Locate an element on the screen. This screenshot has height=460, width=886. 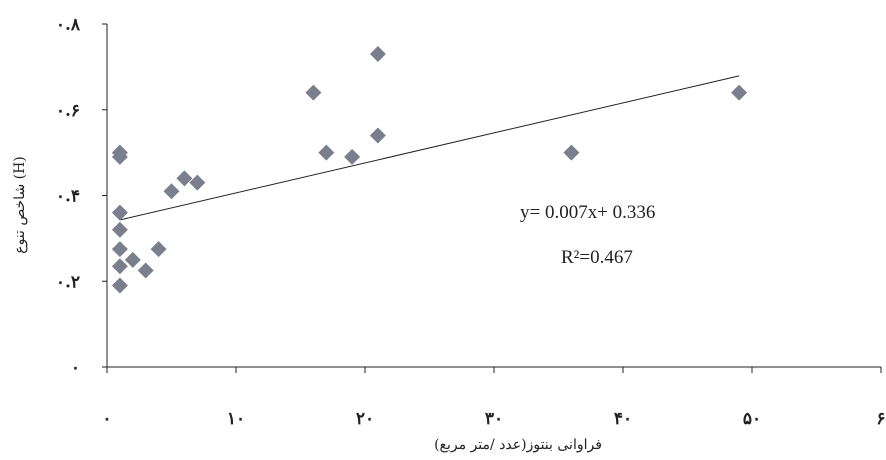
x-tick-label: ۶ is located at coordinates (880, 419).